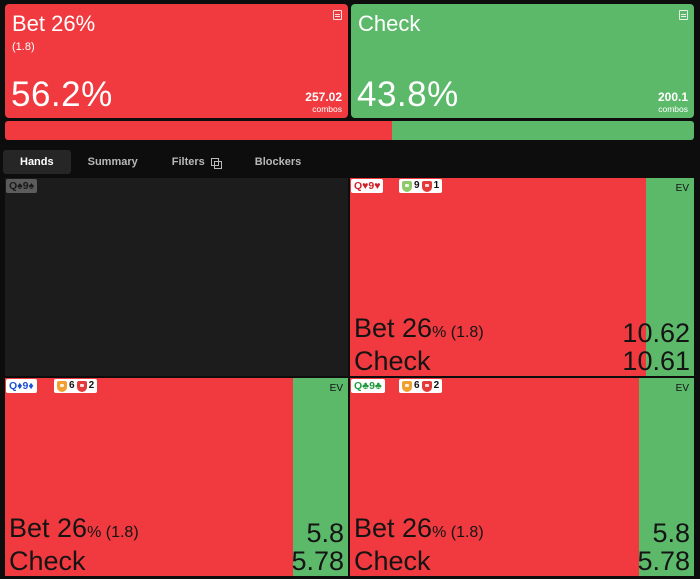 The height and width of the screenshot is (579, 700). Describe the element at coordinates (543, 130) in the screenshot. I see `frequency-bar-check` at that location.